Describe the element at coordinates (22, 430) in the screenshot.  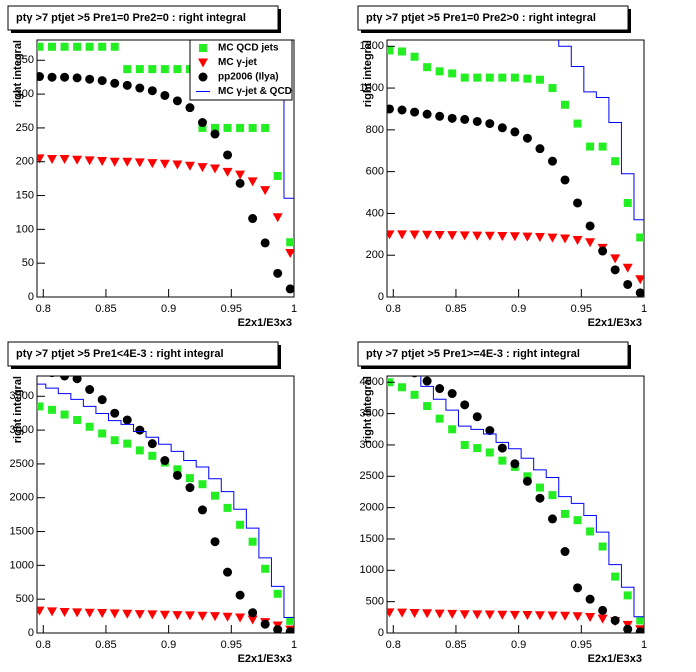
I see `y-tick-label: 3000` at that location.